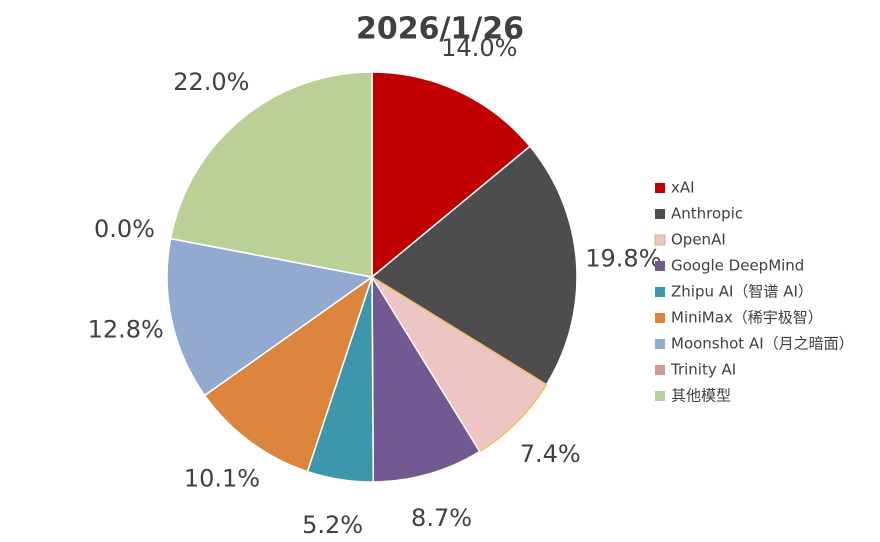 This screenshot has height=542, width=880. I want to click on data-label: 8.7%, so click(441, 518).